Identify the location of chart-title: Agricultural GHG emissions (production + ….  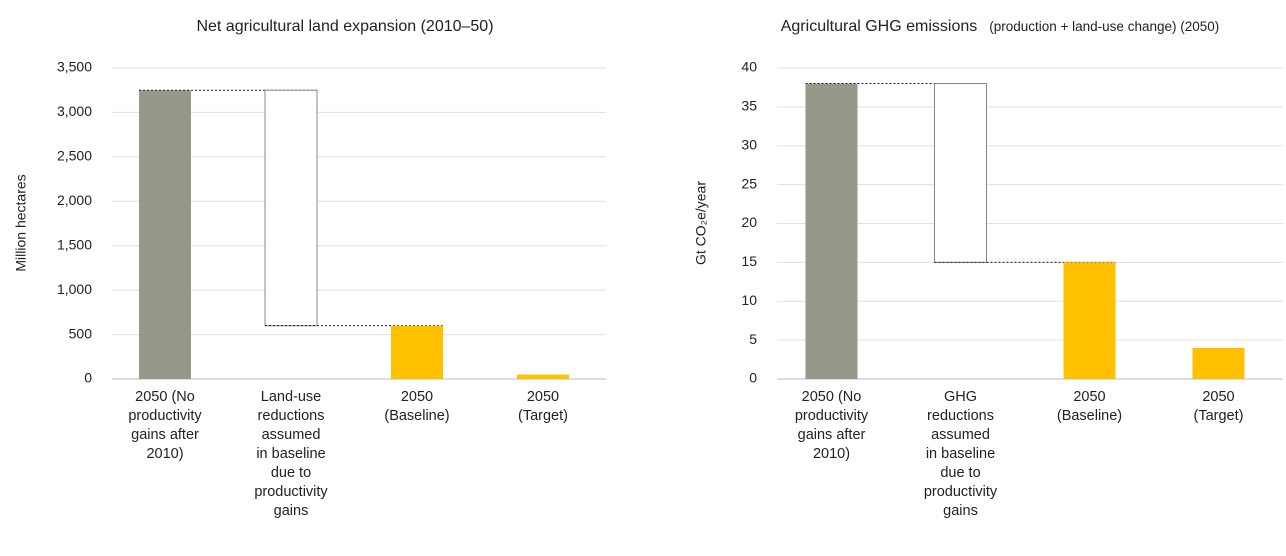
(1000, 26).